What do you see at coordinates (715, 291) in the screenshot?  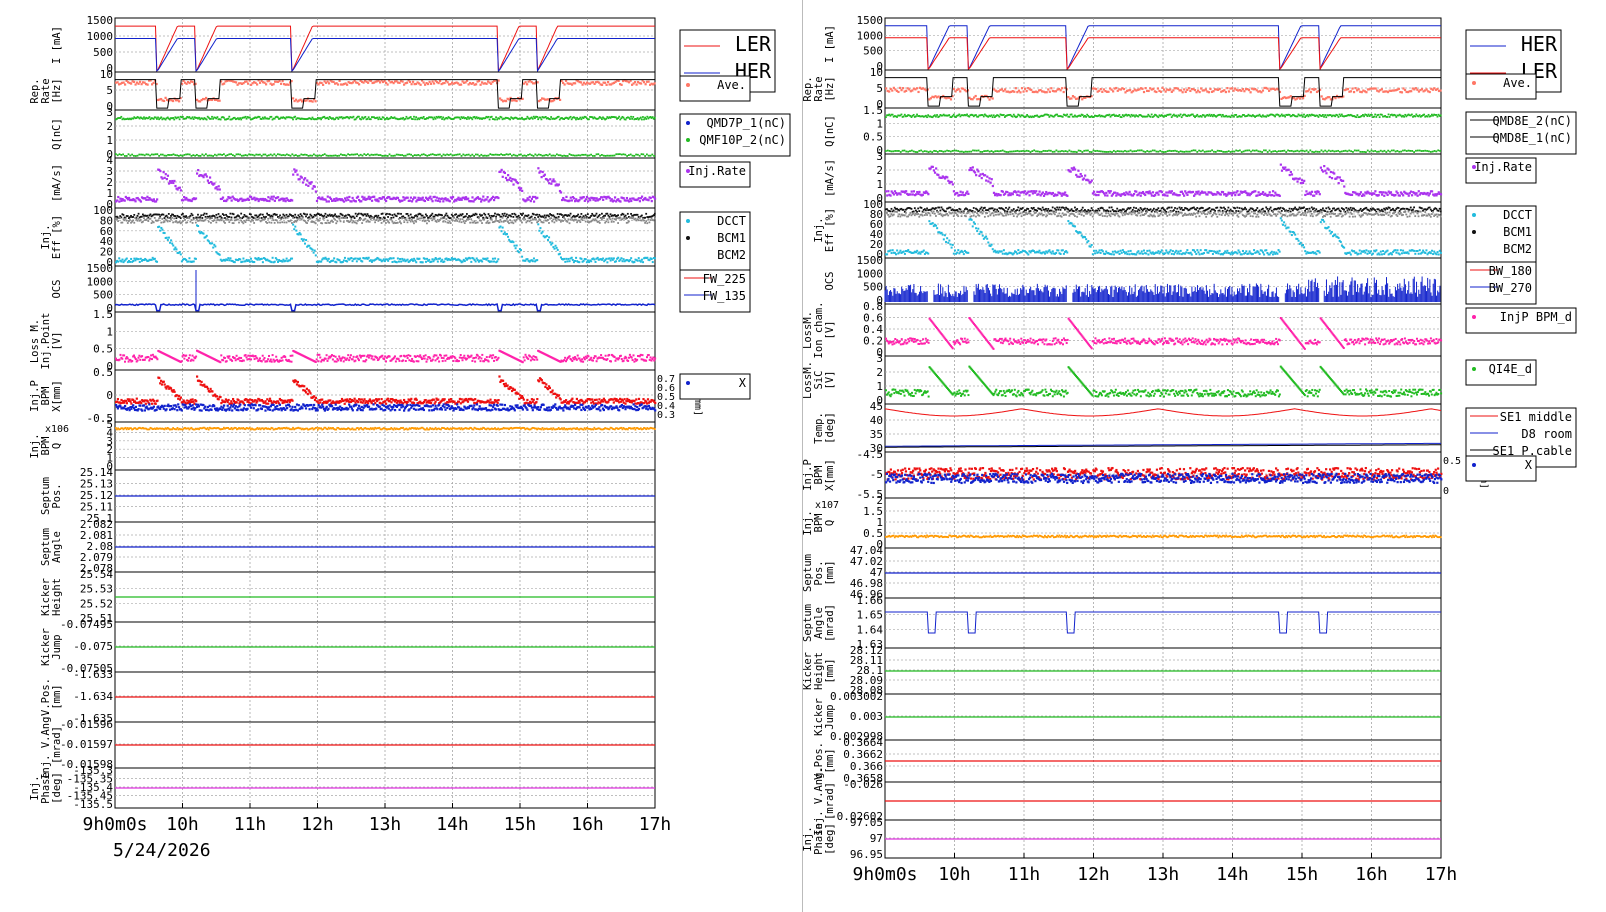 I see `left-legend-box` at bounding box center [715, 291].